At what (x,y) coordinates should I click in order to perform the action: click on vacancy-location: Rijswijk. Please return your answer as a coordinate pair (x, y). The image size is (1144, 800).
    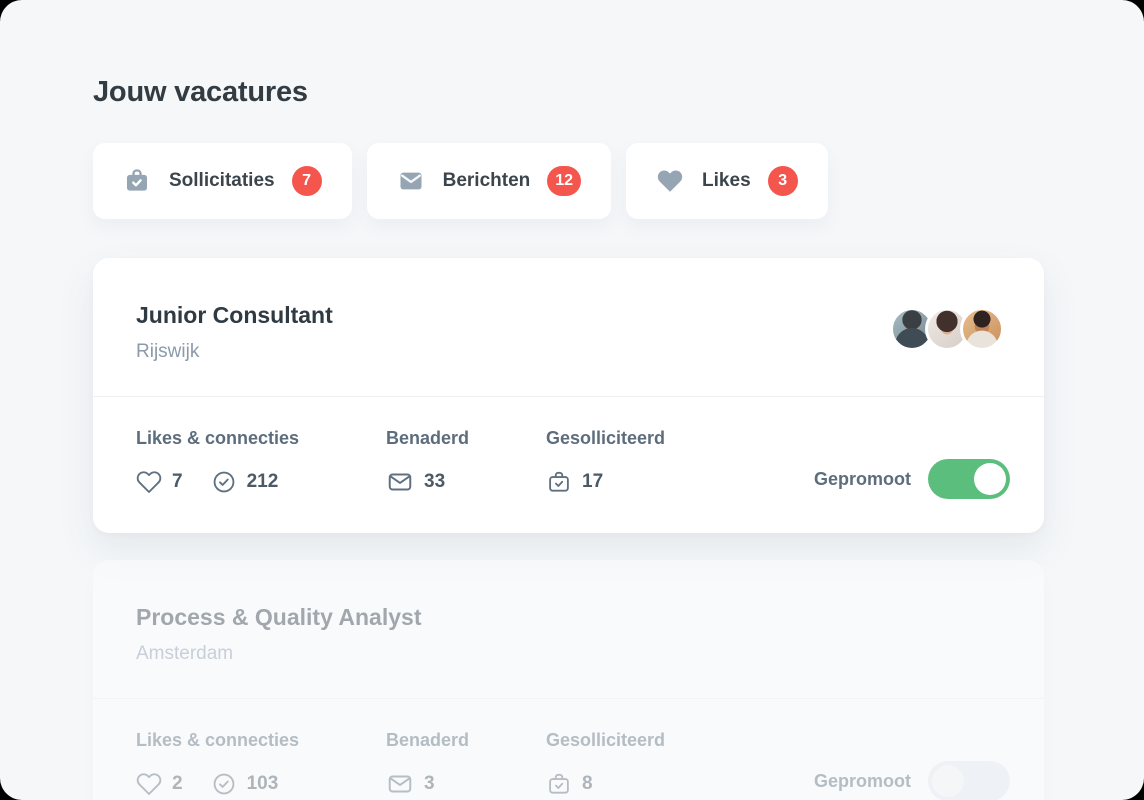
    Looking at the image, I should click on (168, 351).